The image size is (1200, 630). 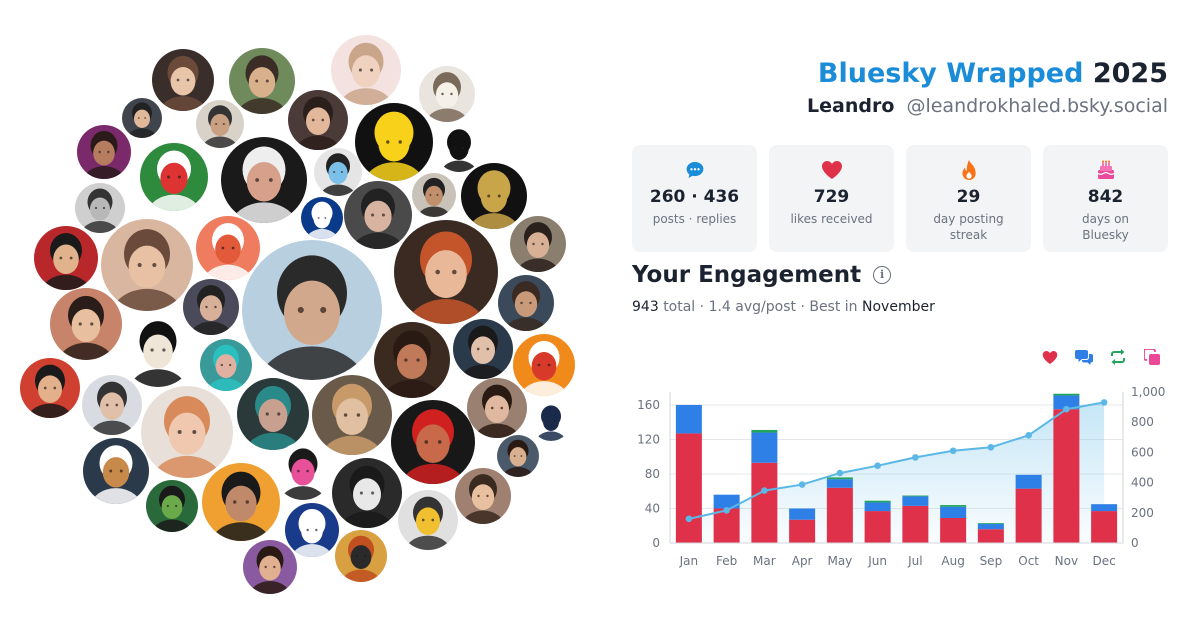 I want to click on brand-name: Bluesky Wrapped, so click(x=950, y=73).